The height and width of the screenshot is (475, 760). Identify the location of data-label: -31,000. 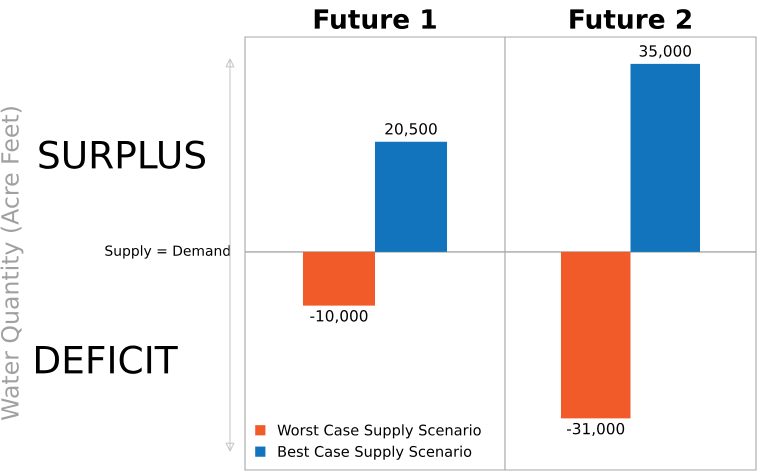
(595, 429).